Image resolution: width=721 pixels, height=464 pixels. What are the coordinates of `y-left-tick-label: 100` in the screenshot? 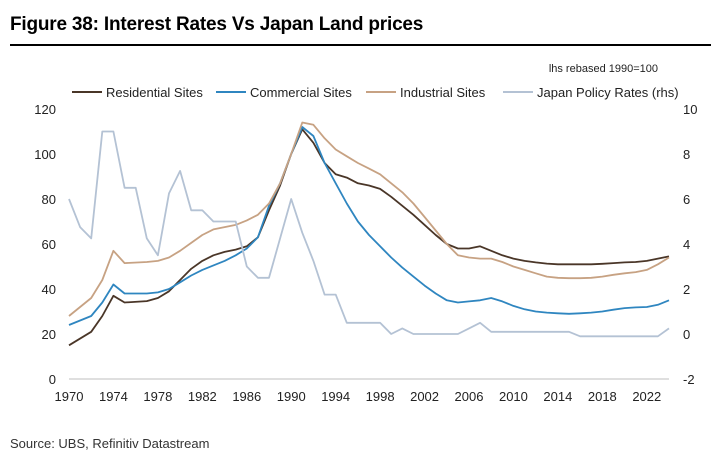 It's located at (45, 154).